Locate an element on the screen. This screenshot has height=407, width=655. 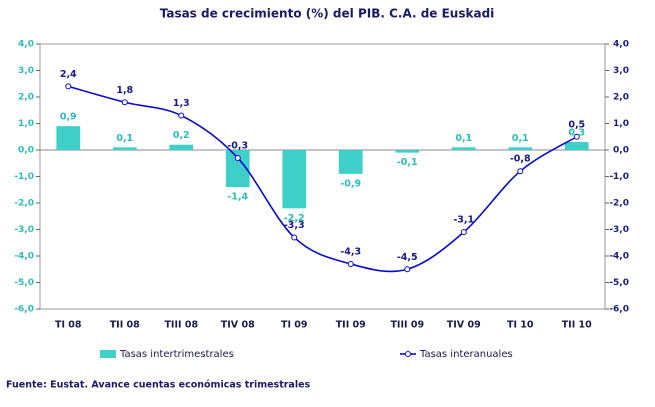
bar-value-label: -0,9 is located at coordinates (350, 183).